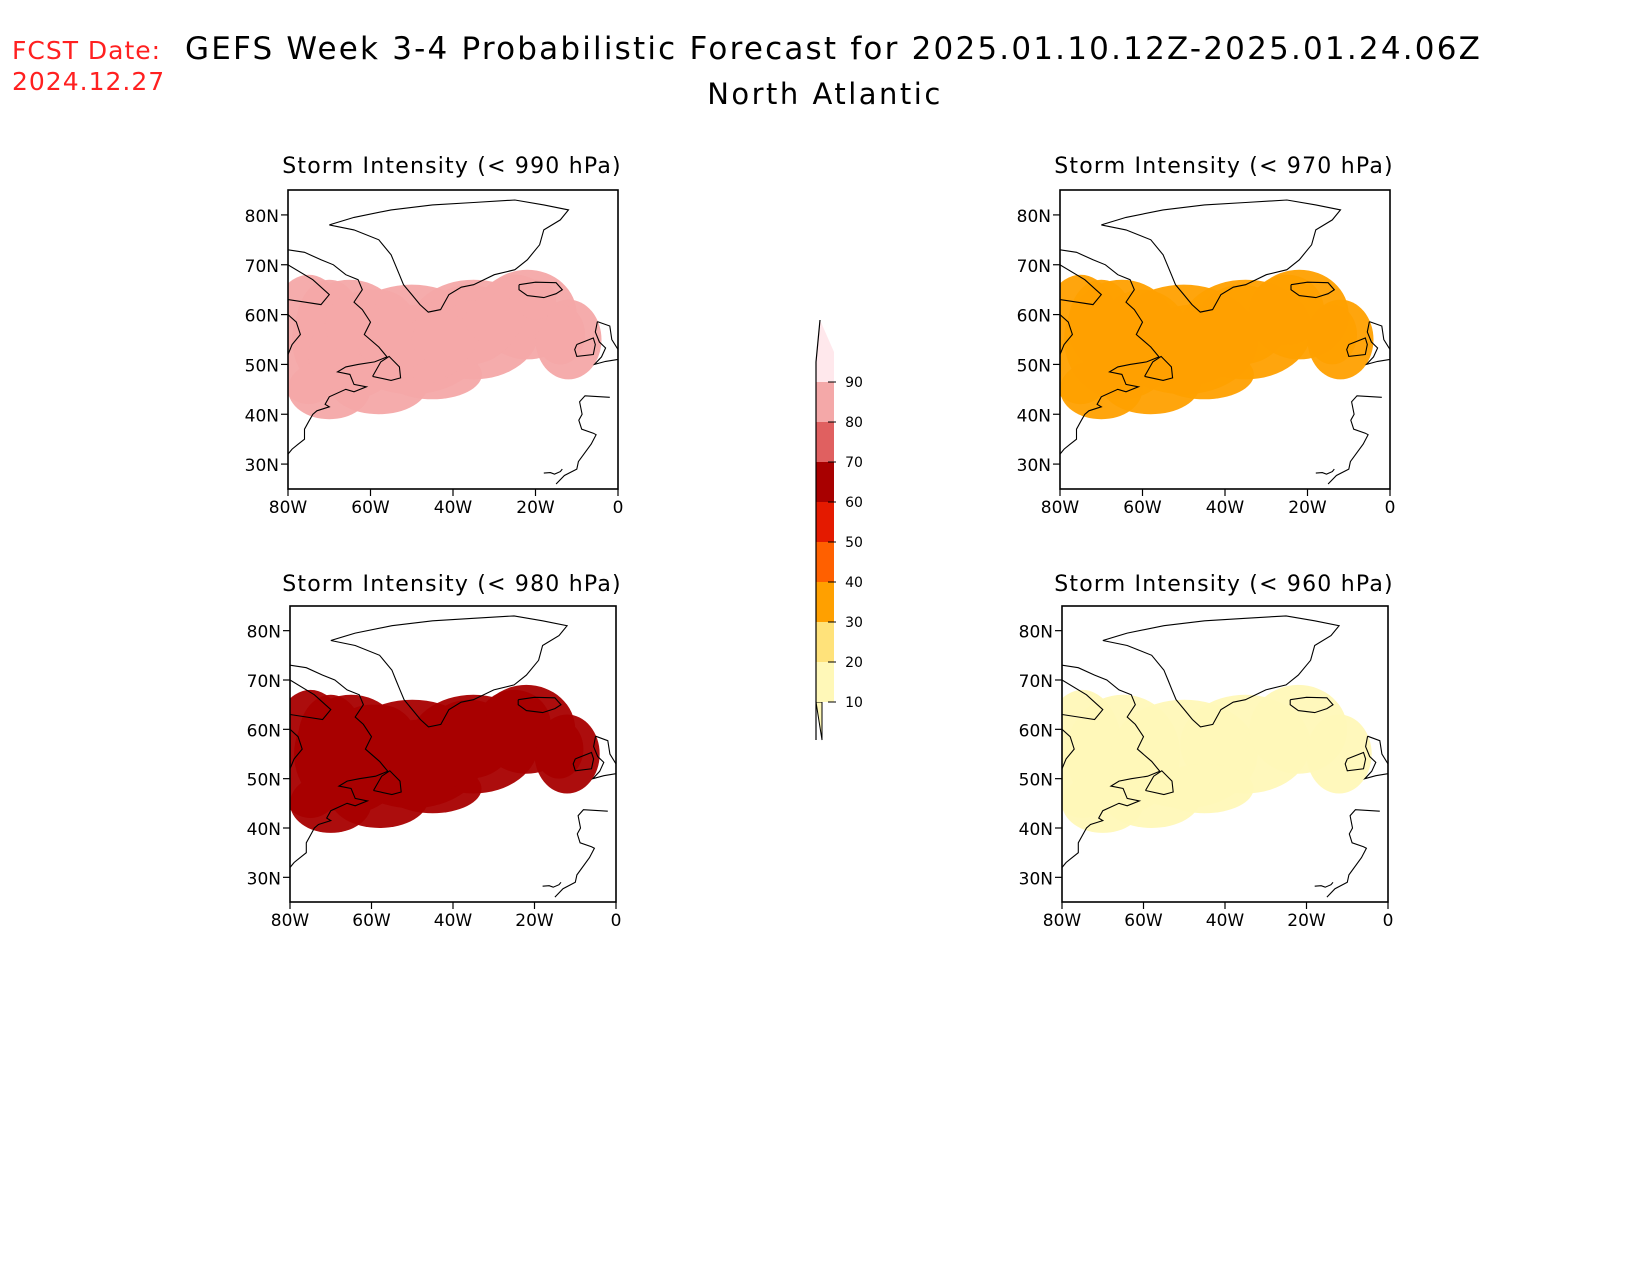 The height and width of the screenshot is (1275, 1650). Describe the element at coordinates (854, 583) in the screenshot. I see `colorbar-label: 40` at that location.